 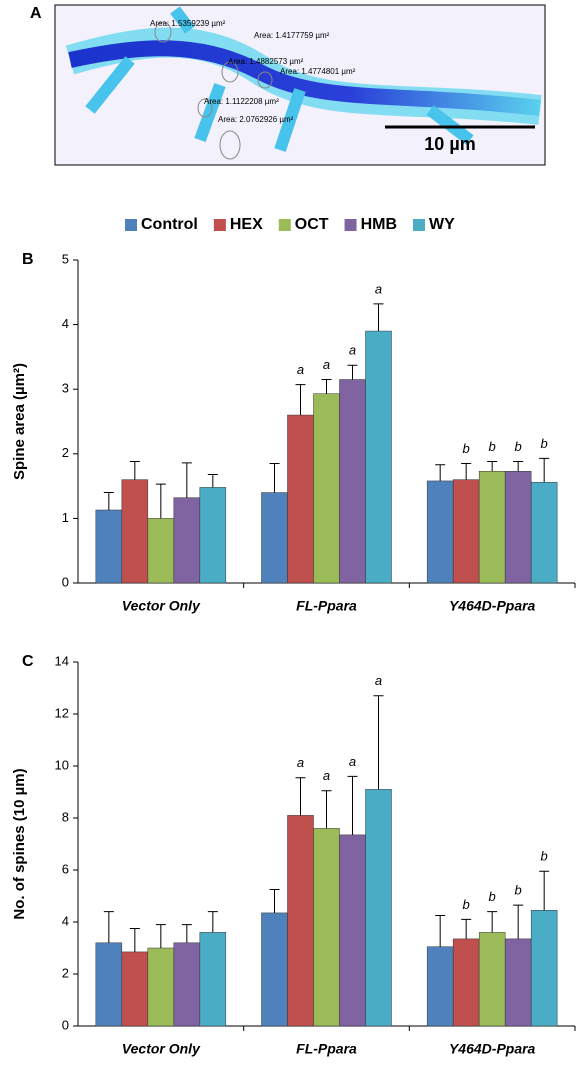 I want to click on y-tick-label: 0, so click(x=65, y=1024).